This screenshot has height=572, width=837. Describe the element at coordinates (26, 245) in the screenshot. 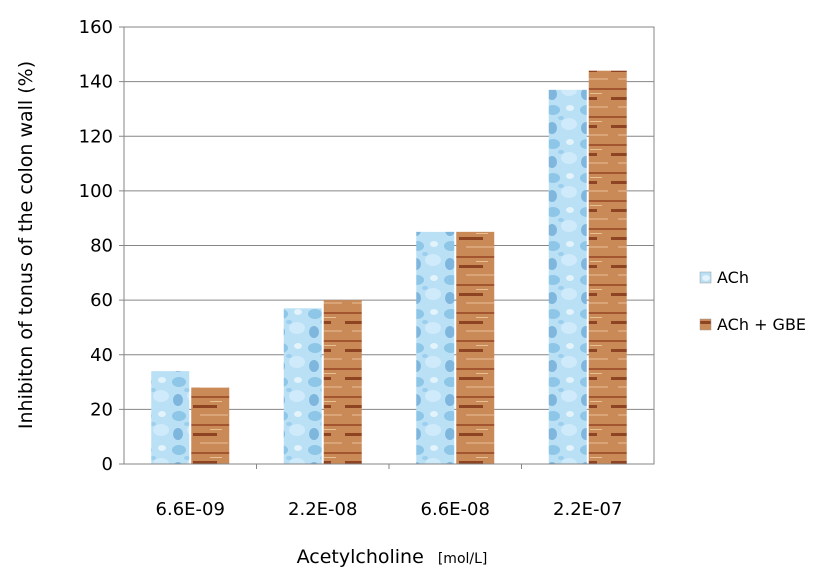

I see `y-axis-label: Inhibiton of tonus of the colon wall (%)` at that location.